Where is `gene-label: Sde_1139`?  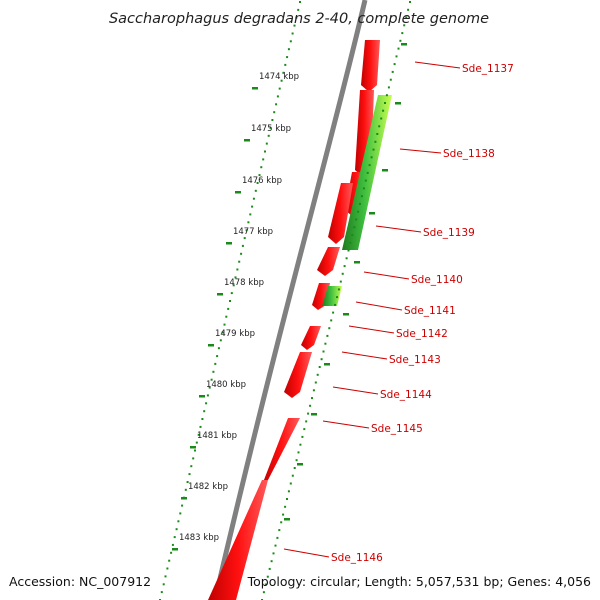
gene-label: Sde_1139 is located at coordinates (449, 233).